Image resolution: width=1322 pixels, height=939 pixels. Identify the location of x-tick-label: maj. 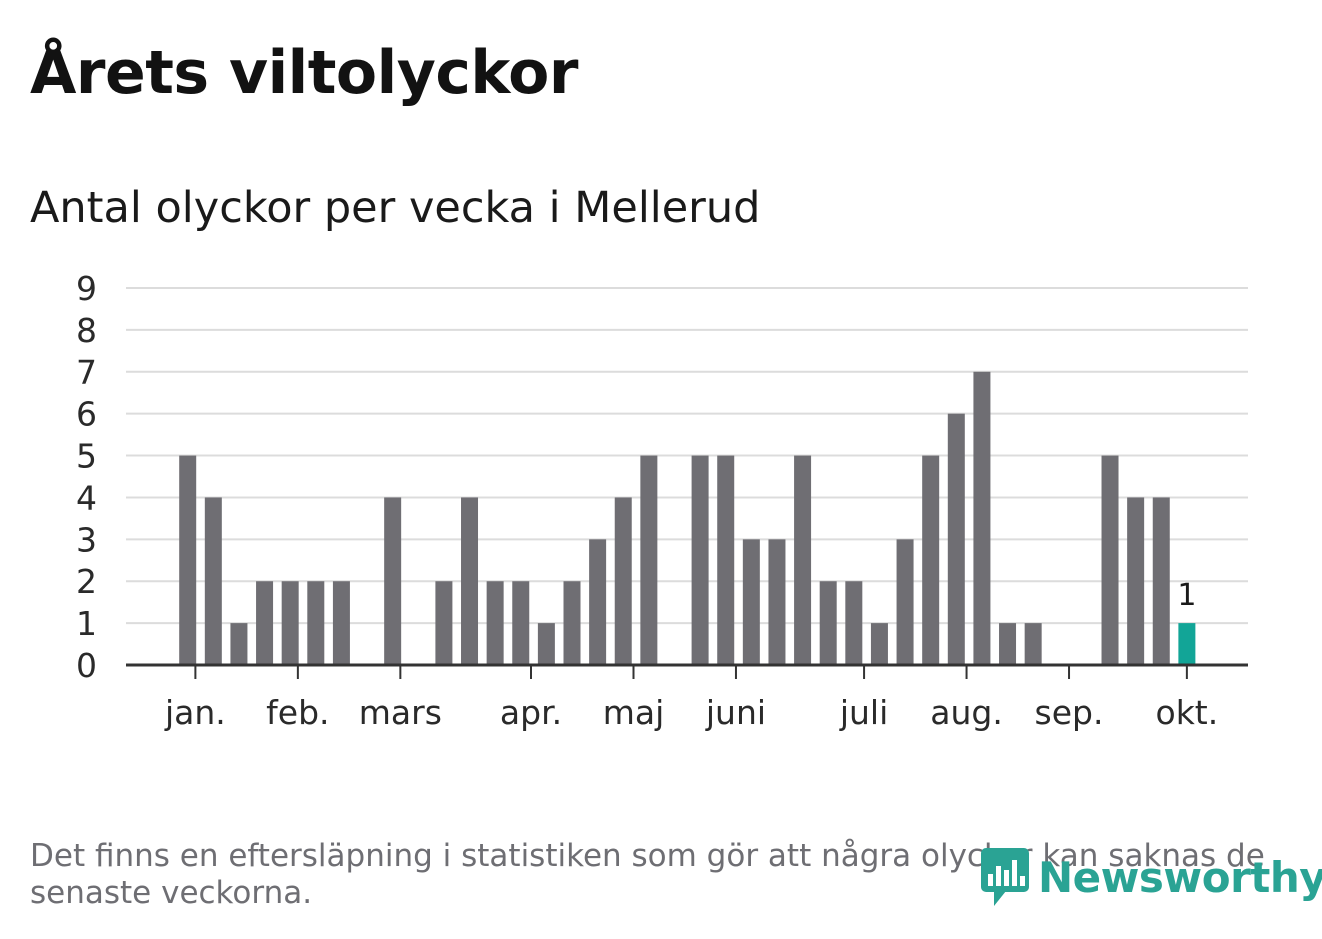
(634, 712).